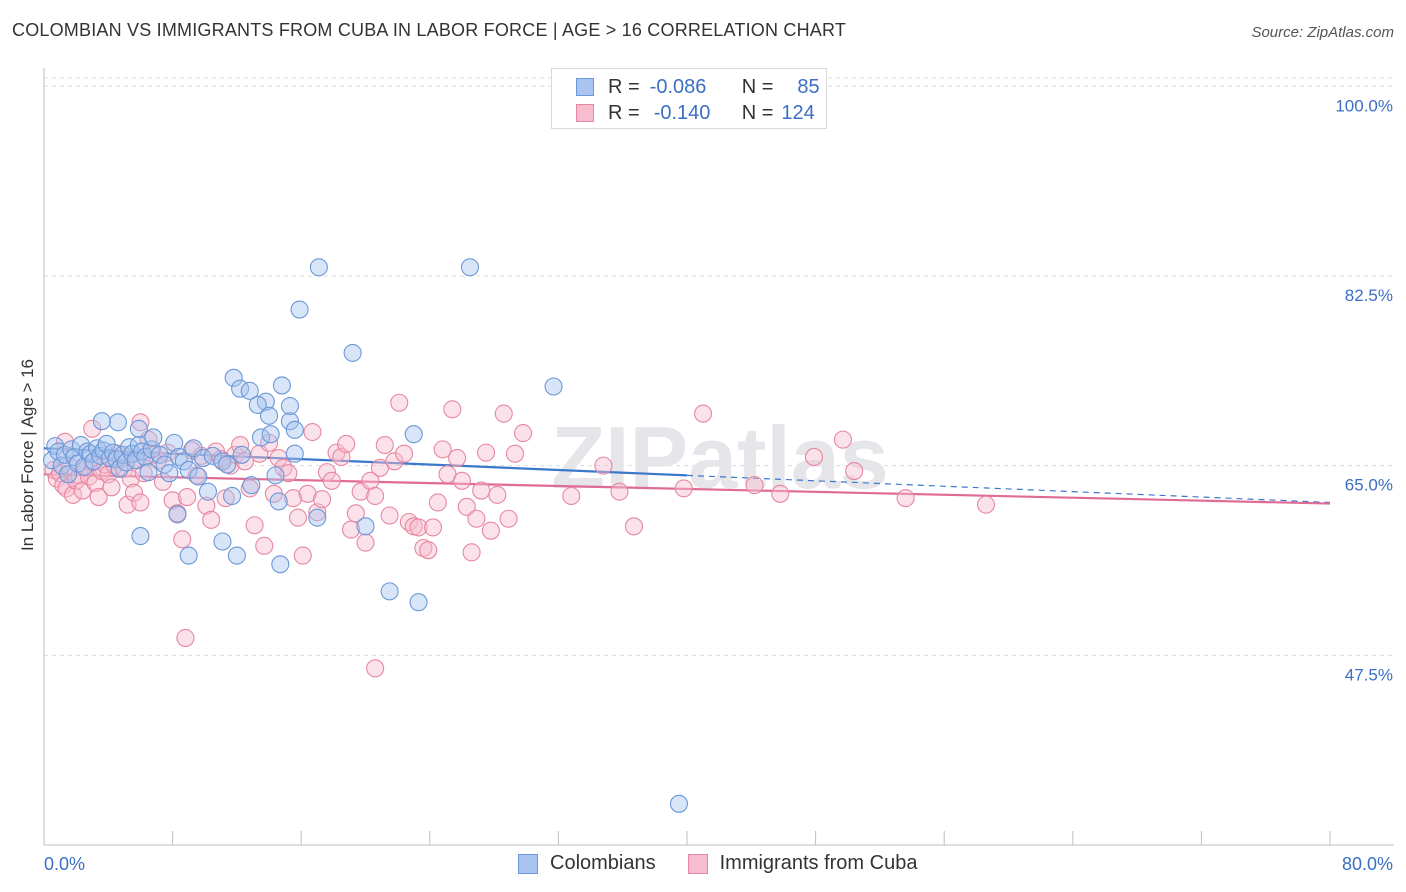  What do you see at coordinates (603, 863) in the screenshot?
I see `legend-label-colombians: Colombians` at bounding box center [603, 863].